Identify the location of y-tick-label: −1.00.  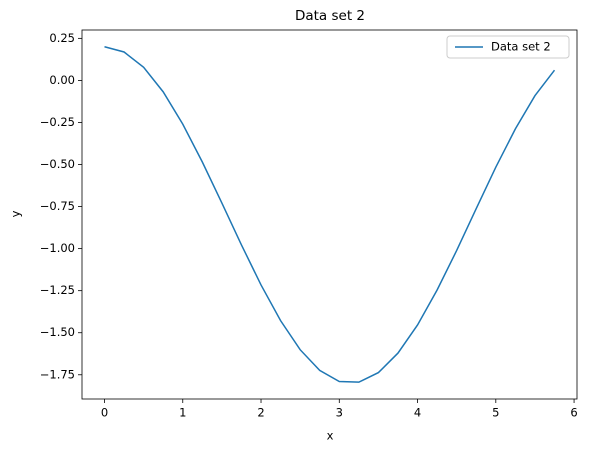
(57, 248).